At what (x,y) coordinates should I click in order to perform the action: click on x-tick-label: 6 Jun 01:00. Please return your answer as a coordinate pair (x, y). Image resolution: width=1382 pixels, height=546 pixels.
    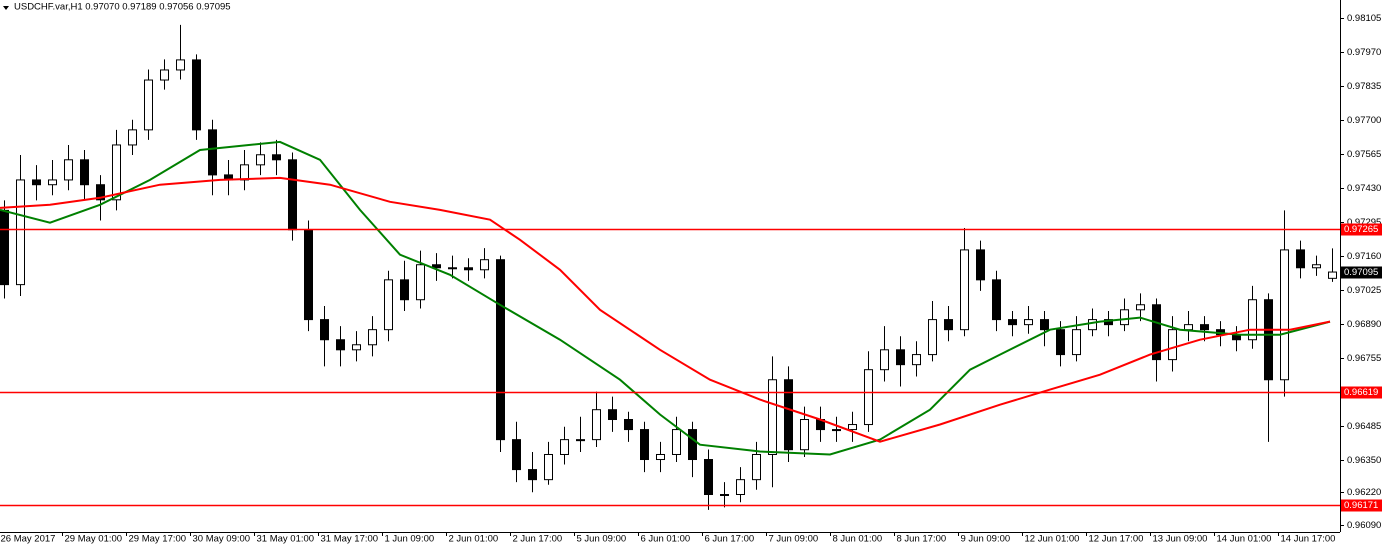
    Looking at the image, I should click on (666, 539).